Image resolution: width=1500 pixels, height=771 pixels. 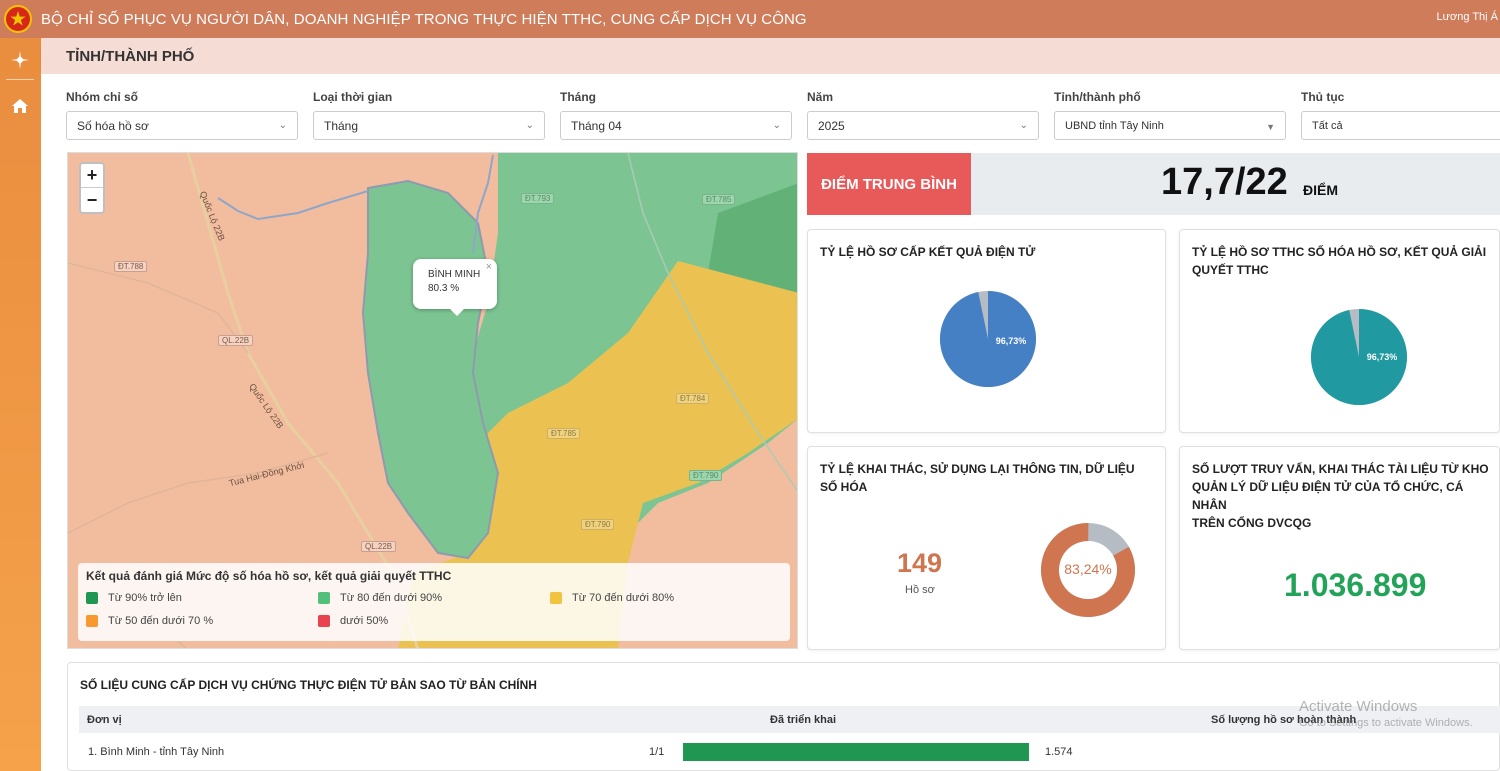 I want to click on legend-label: Từ 90% trở lên, so click(x=145, y=598).